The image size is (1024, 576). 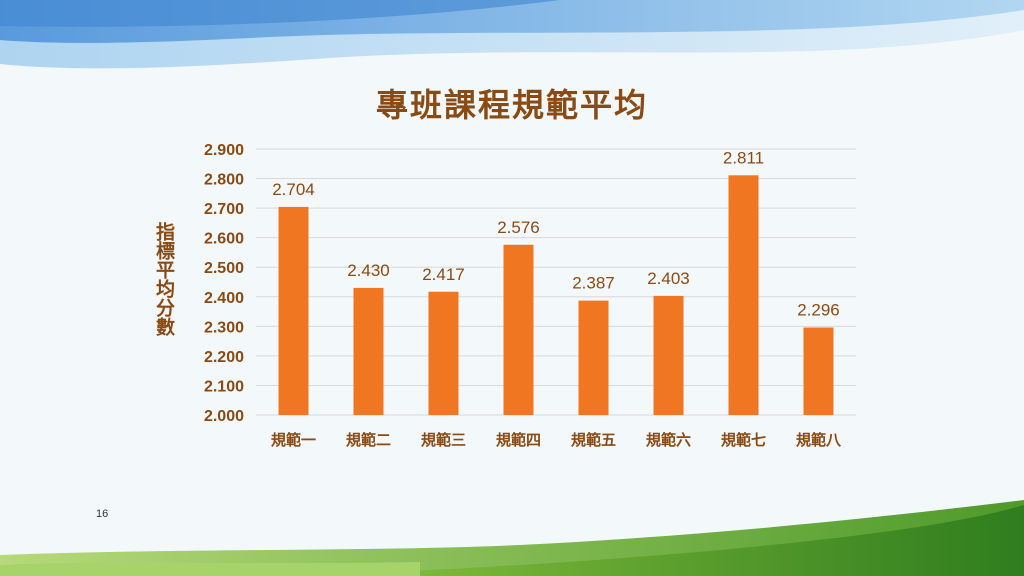 I want to click on x-category-label: 規範八, so click(x=819, y=440).